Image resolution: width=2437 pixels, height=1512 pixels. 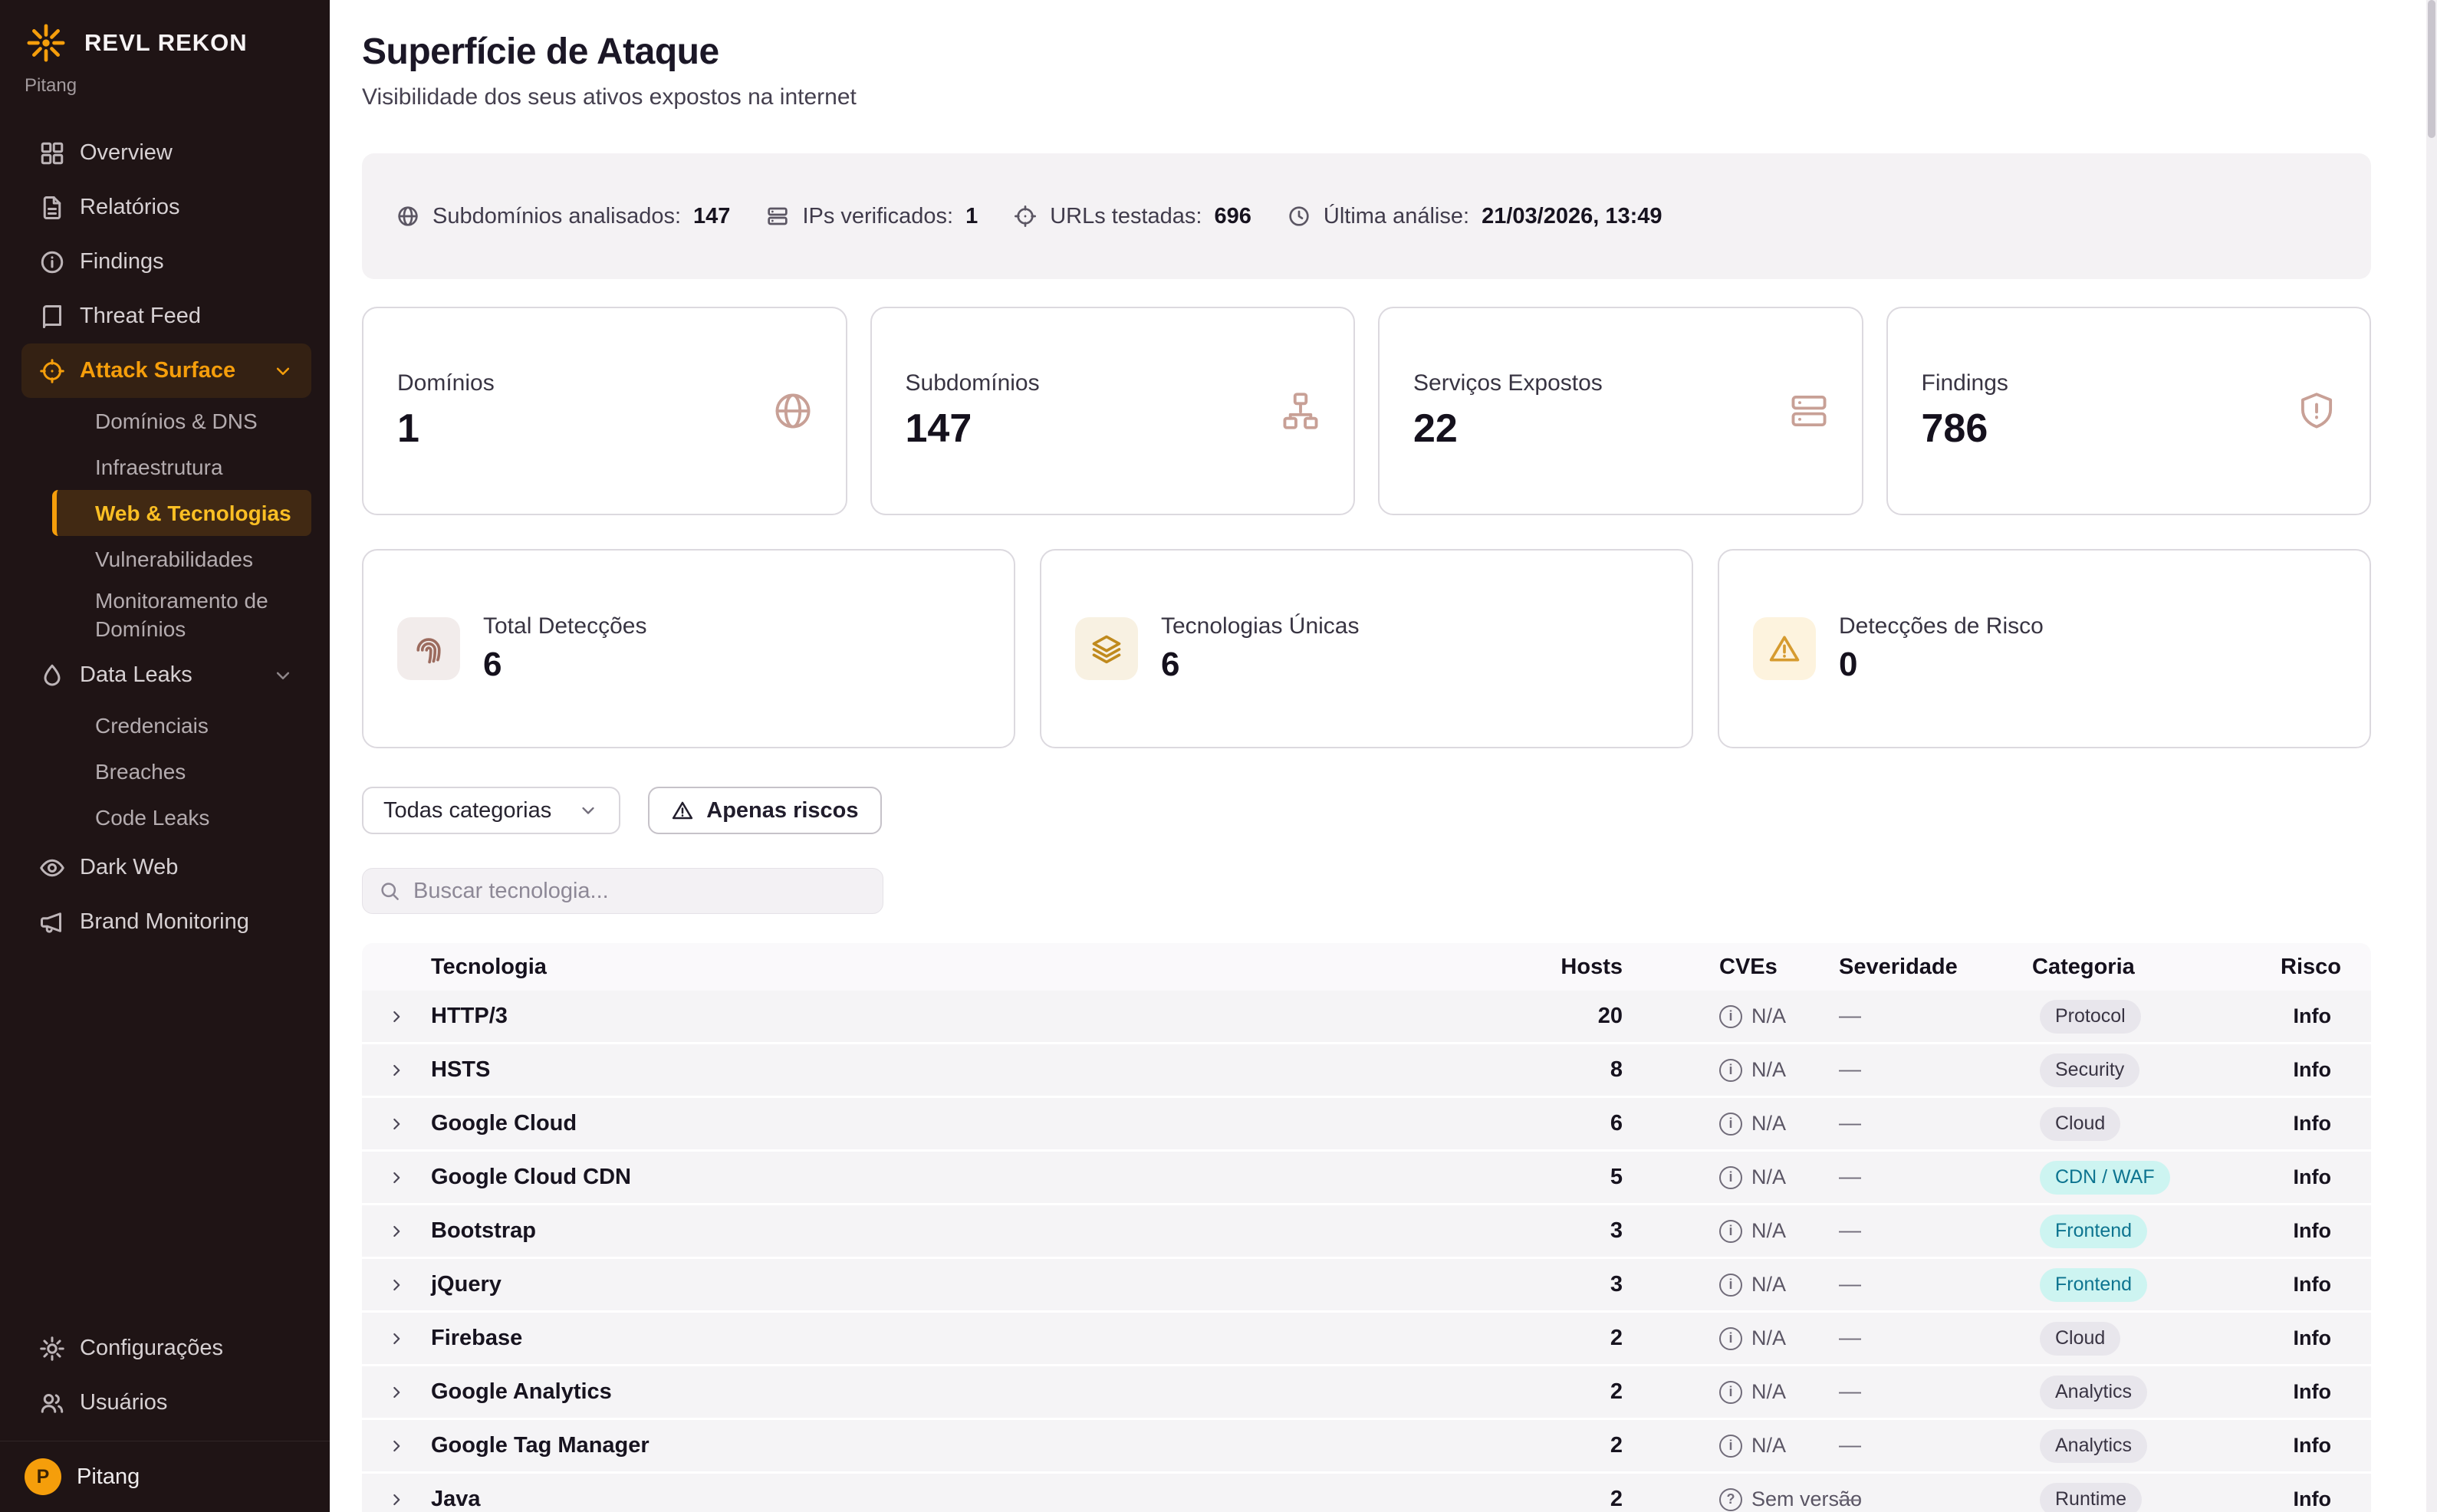 I want to click on cve-question-icon: ?, so click(x=1730, y=1499).